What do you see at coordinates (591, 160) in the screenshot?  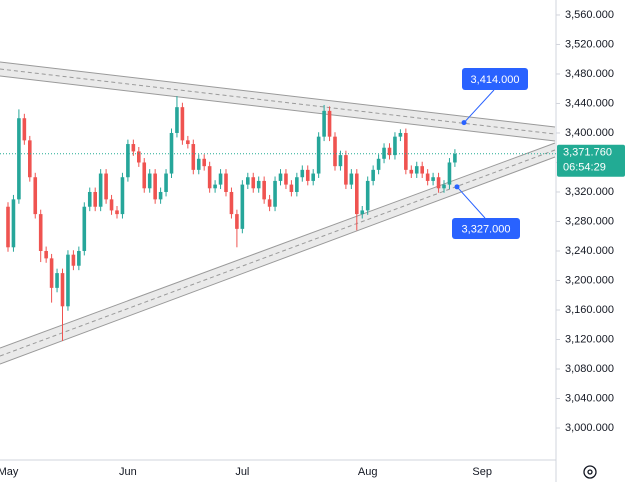 I see `last-price-box` at bounding box center [591, 160].